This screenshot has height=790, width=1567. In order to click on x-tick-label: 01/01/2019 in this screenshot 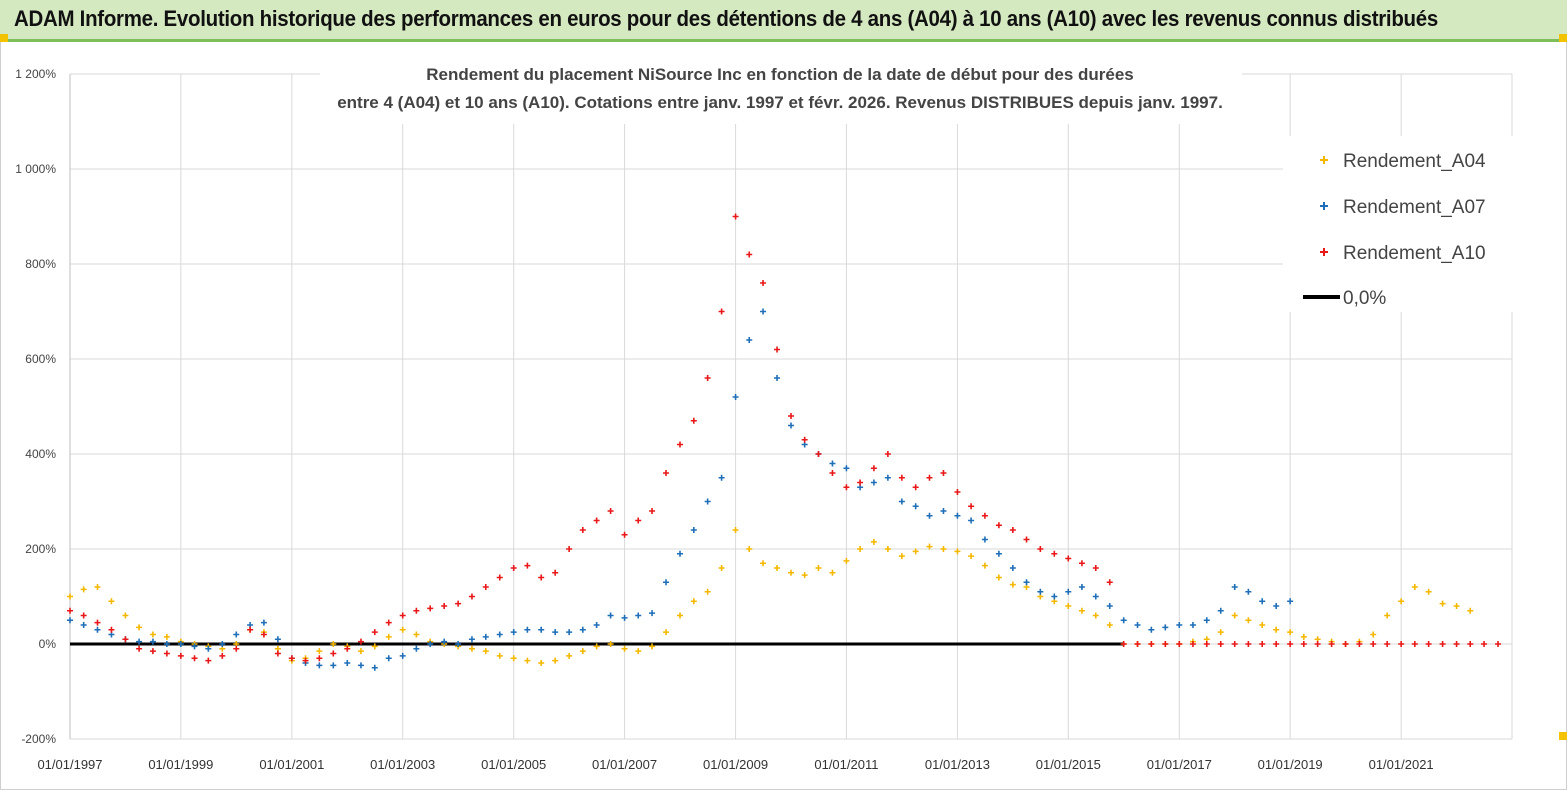, I will do `click(1290, 764)`.